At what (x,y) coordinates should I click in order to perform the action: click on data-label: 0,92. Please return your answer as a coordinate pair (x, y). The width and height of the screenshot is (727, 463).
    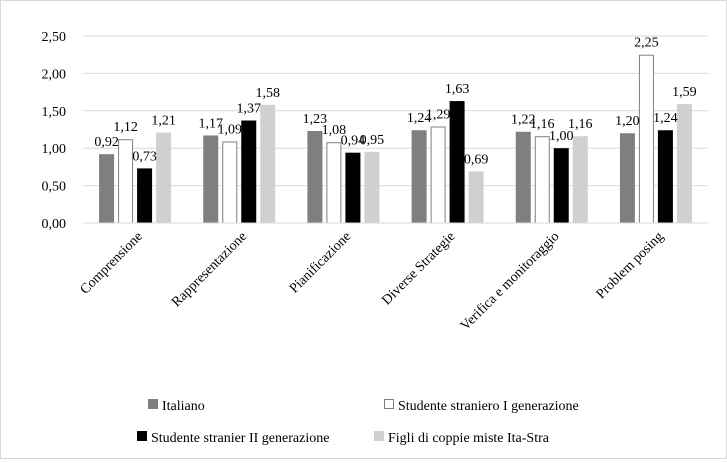
    Looking at the image, I should click on (106, 142).